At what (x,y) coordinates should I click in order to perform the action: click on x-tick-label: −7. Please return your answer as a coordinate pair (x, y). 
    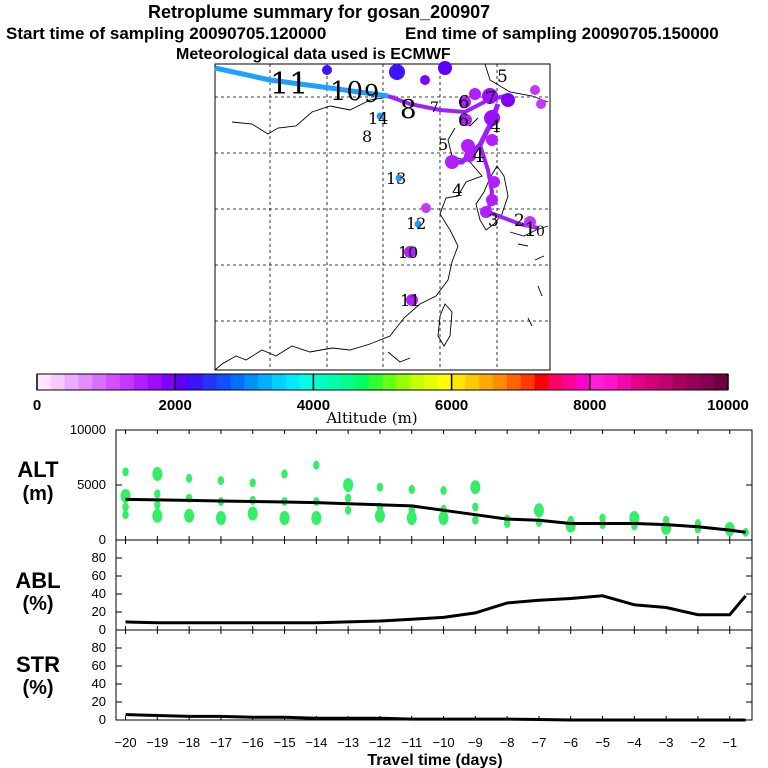
    Looking at the image, I should click on (539, 742).